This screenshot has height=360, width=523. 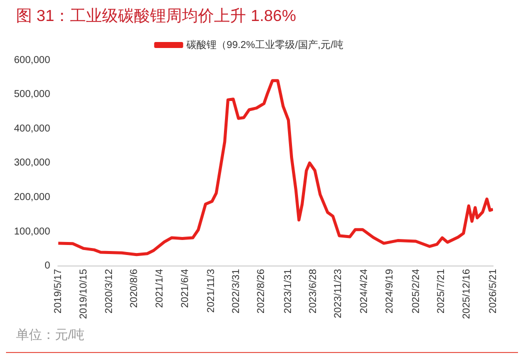 What do you see at coordinates (32, 94) in the screenshot?
I see `y-tick-label: 500,000` at bounding box center [32, 94].